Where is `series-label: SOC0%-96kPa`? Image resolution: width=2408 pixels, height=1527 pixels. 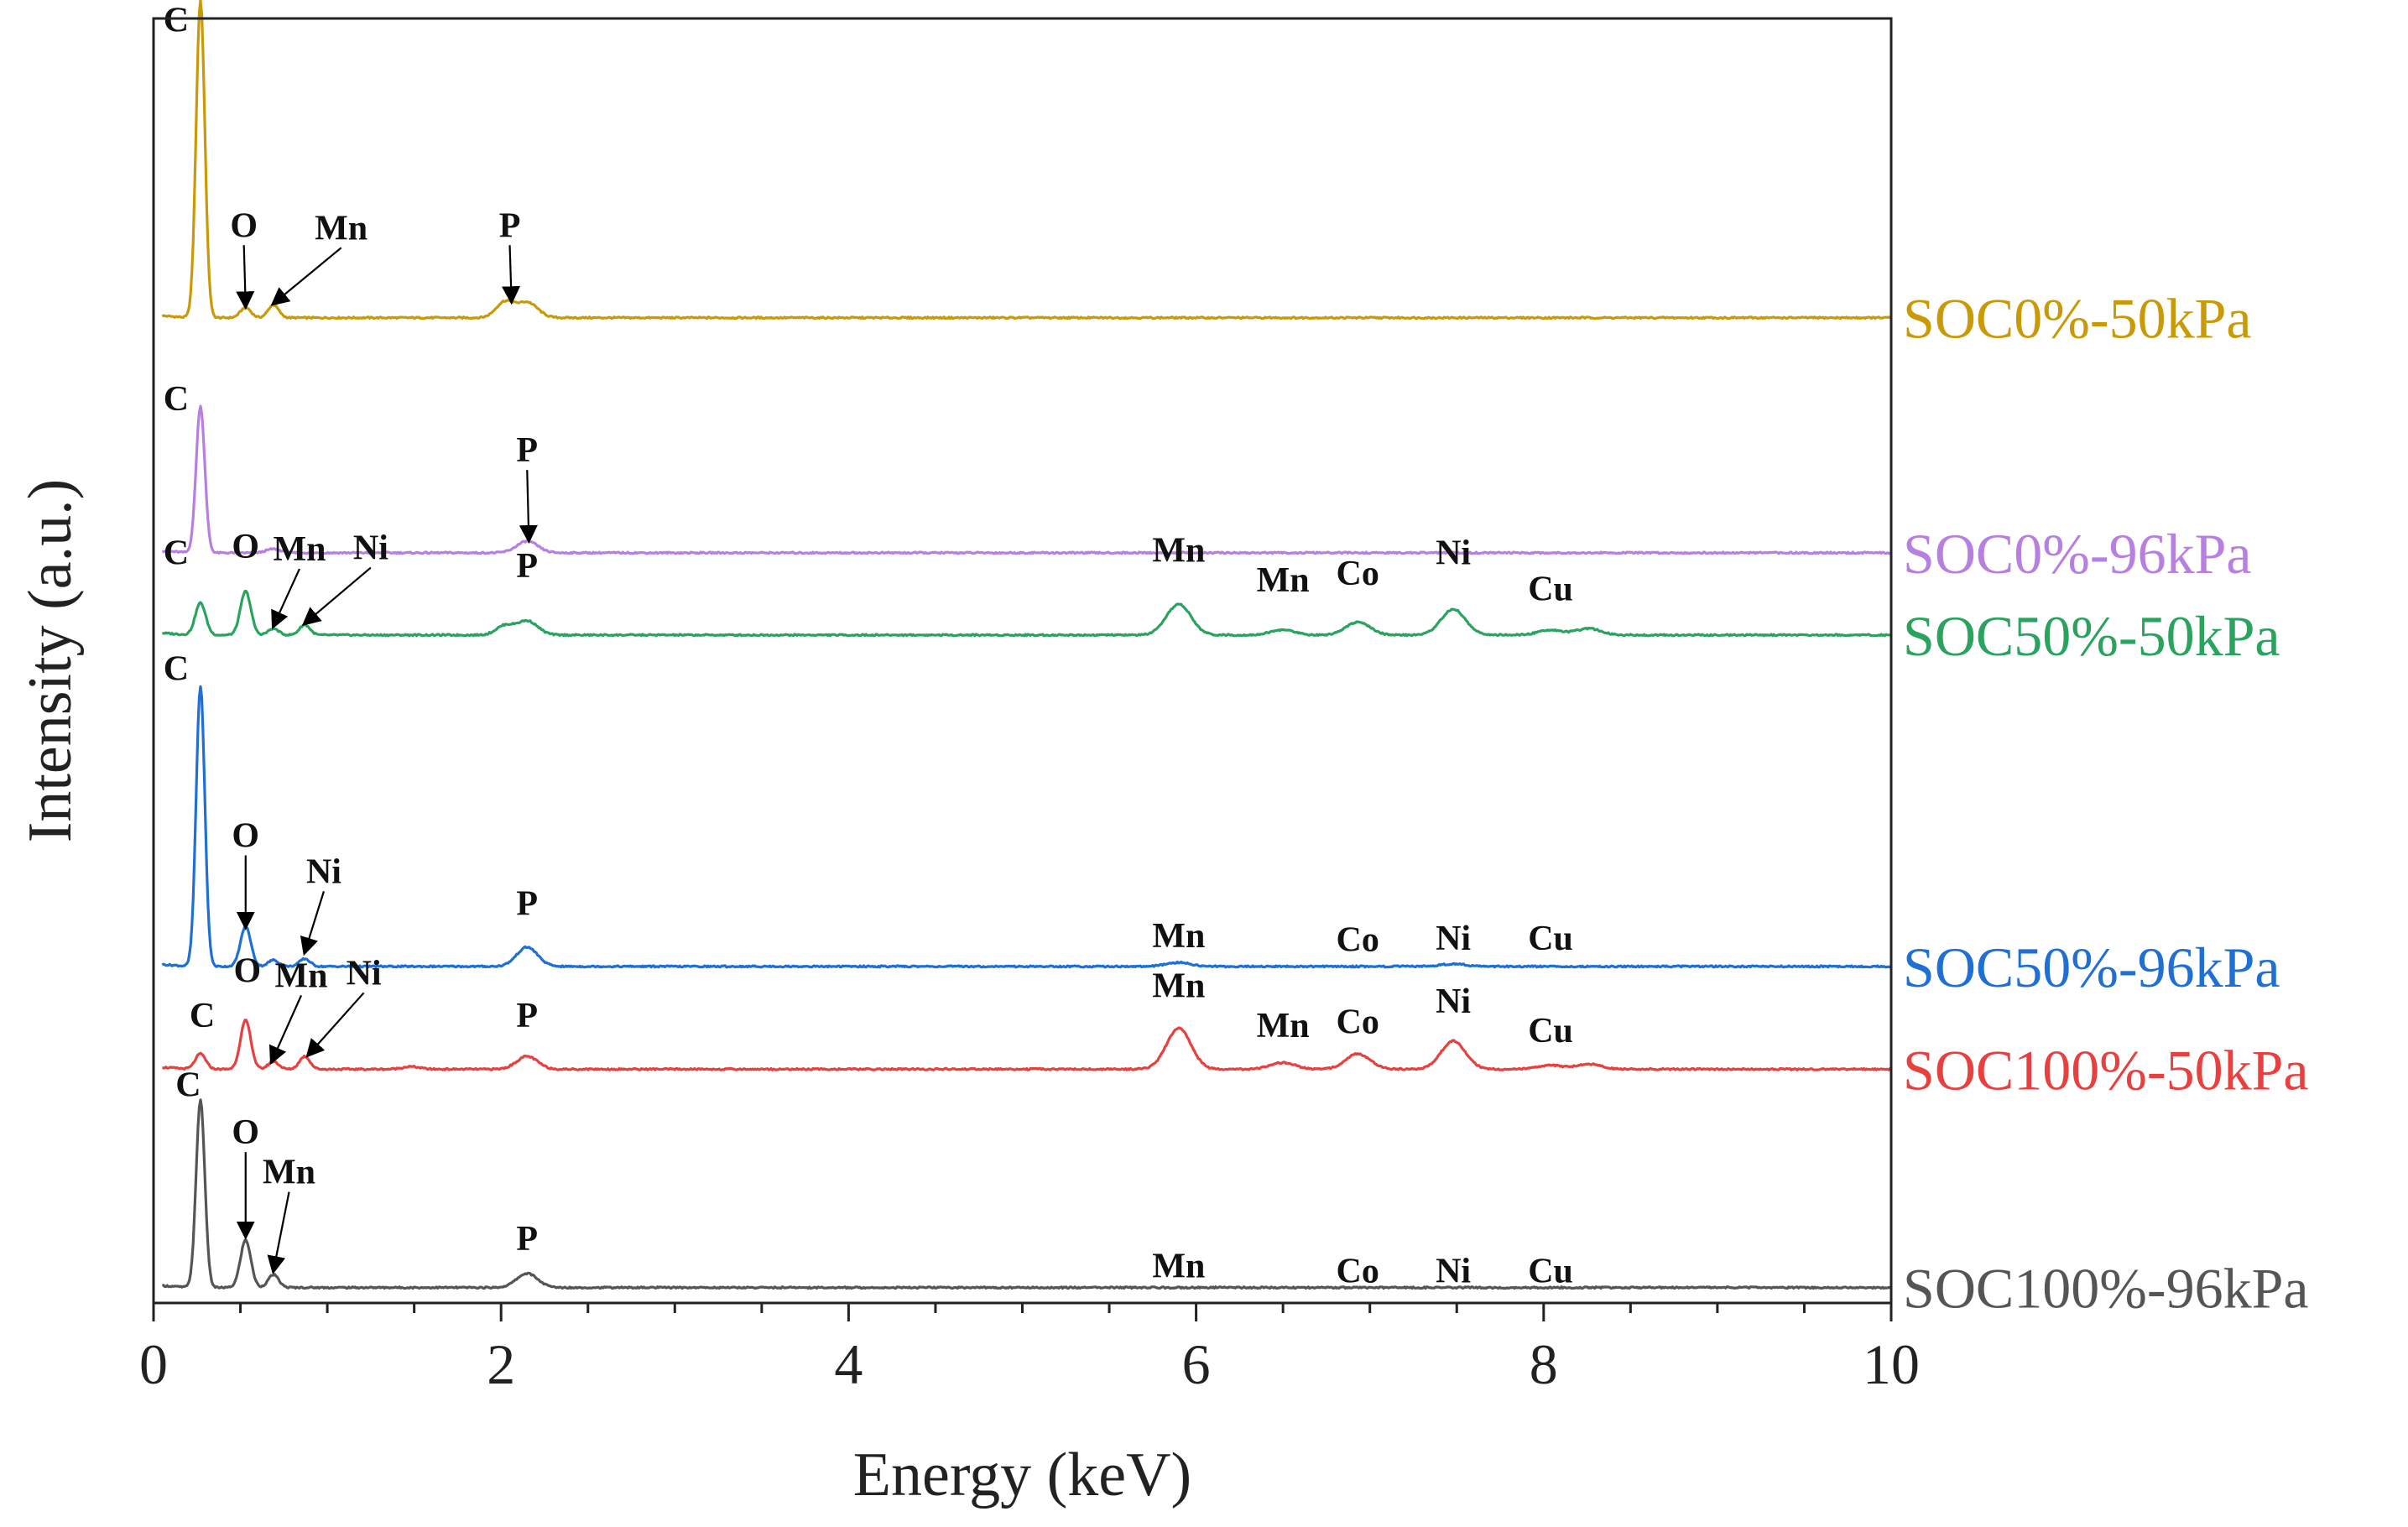
series-label: SOC0%-96kPa is located at coordinates (2077, 554).